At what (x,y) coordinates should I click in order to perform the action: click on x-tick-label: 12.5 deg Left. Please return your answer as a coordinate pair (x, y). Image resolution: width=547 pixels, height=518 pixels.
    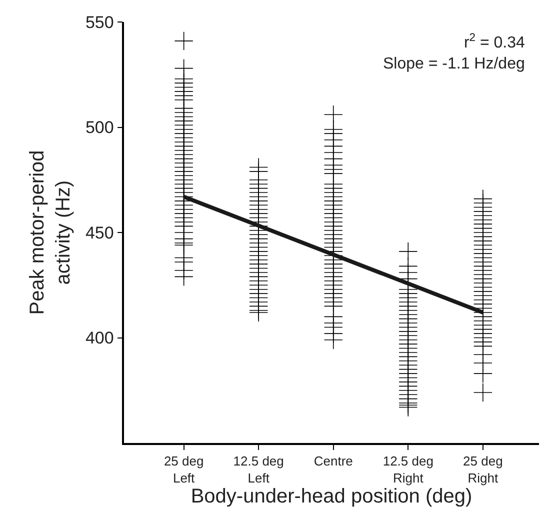
    Looking at the image, I should click on (258, 469).